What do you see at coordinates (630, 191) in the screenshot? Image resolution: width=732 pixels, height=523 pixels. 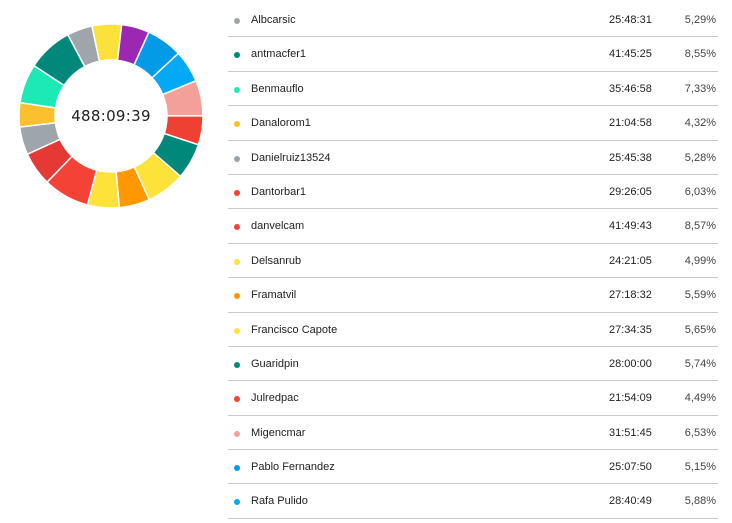 I see `time-value: 29:26:05` at bounding box center [630, 191].